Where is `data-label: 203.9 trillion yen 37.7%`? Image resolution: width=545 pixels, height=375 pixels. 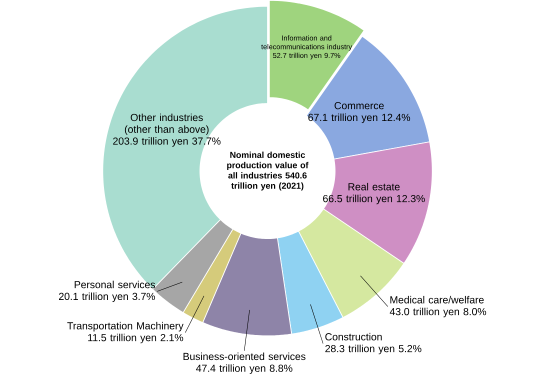
data-label: 203.9 trillion yen 37.7% is located at coordinates (167, 141).